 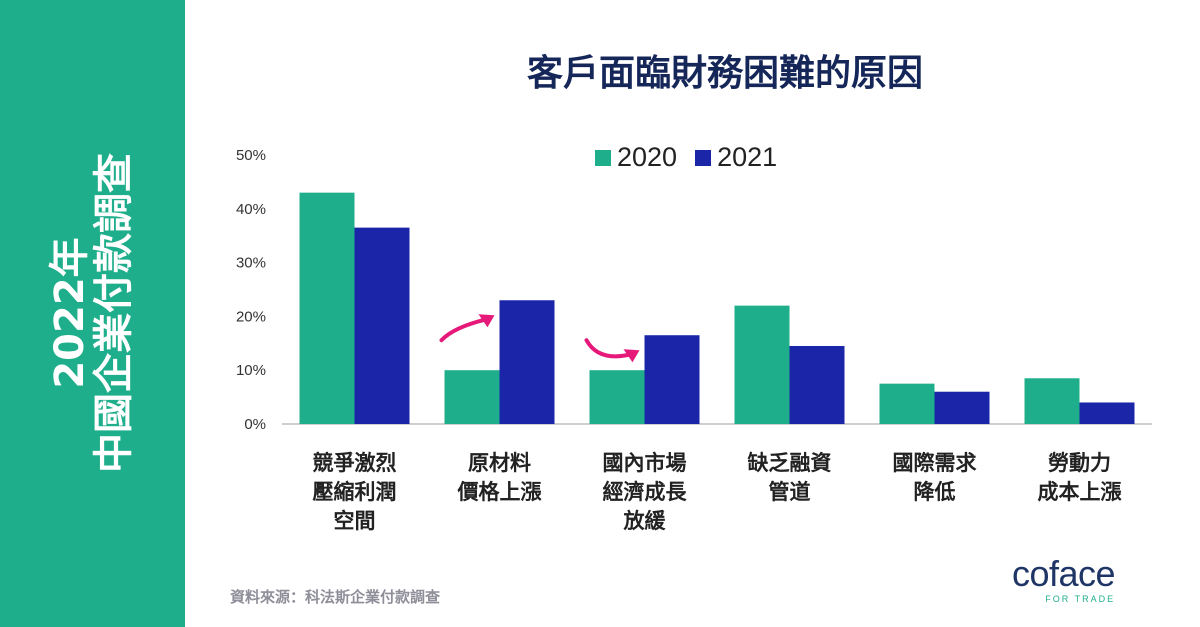 I want to click on x-tick-label: 空間, so click(x=355, y=521).